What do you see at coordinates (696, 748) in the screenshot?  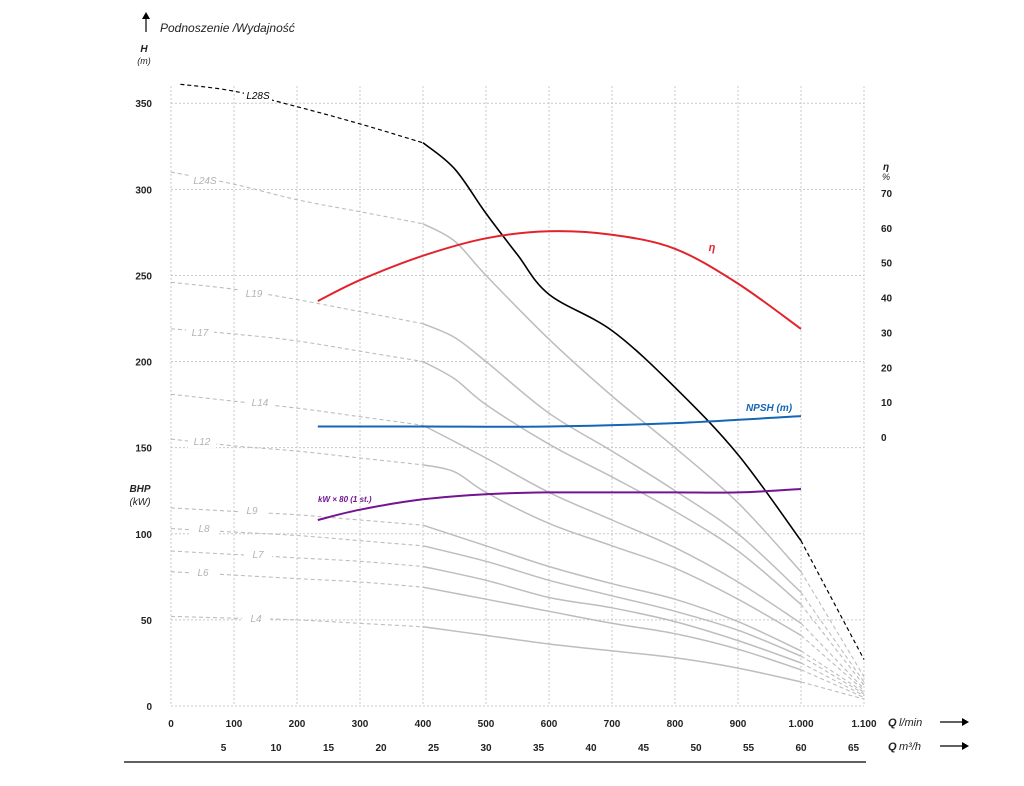 I see `x-tick-label-m3h: 50` at bounding box center [696, 748].